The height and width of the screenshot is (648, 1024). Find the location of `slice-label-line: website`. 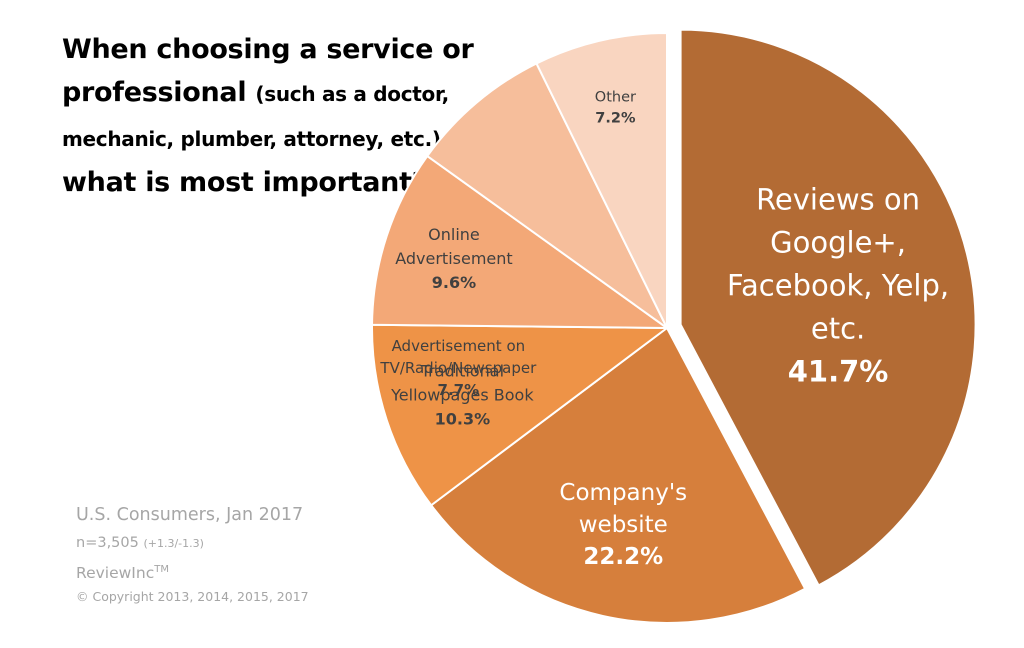

slice-label-line: website is located at coordinates (623, 525).